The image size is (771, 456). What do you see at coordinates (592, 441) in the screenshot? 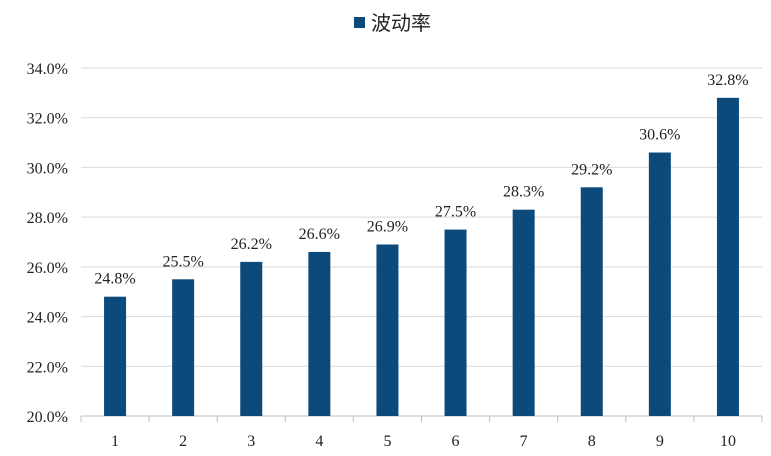
I see `x-tick-label: 8` at bounding box center [592, 441].